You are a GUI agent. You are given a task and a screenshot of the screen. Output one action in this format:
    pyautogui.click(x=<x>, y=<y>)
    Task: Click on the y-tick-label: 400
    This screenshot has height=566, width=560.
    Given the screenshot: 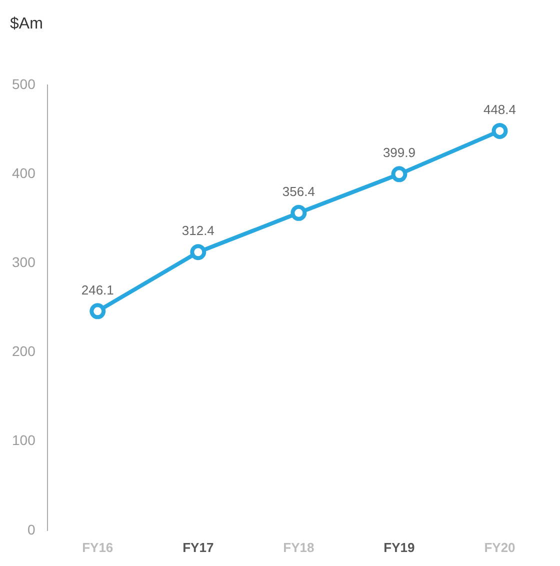 What is the action you would take?
    pyautogui.click(x=24, y=172)
    